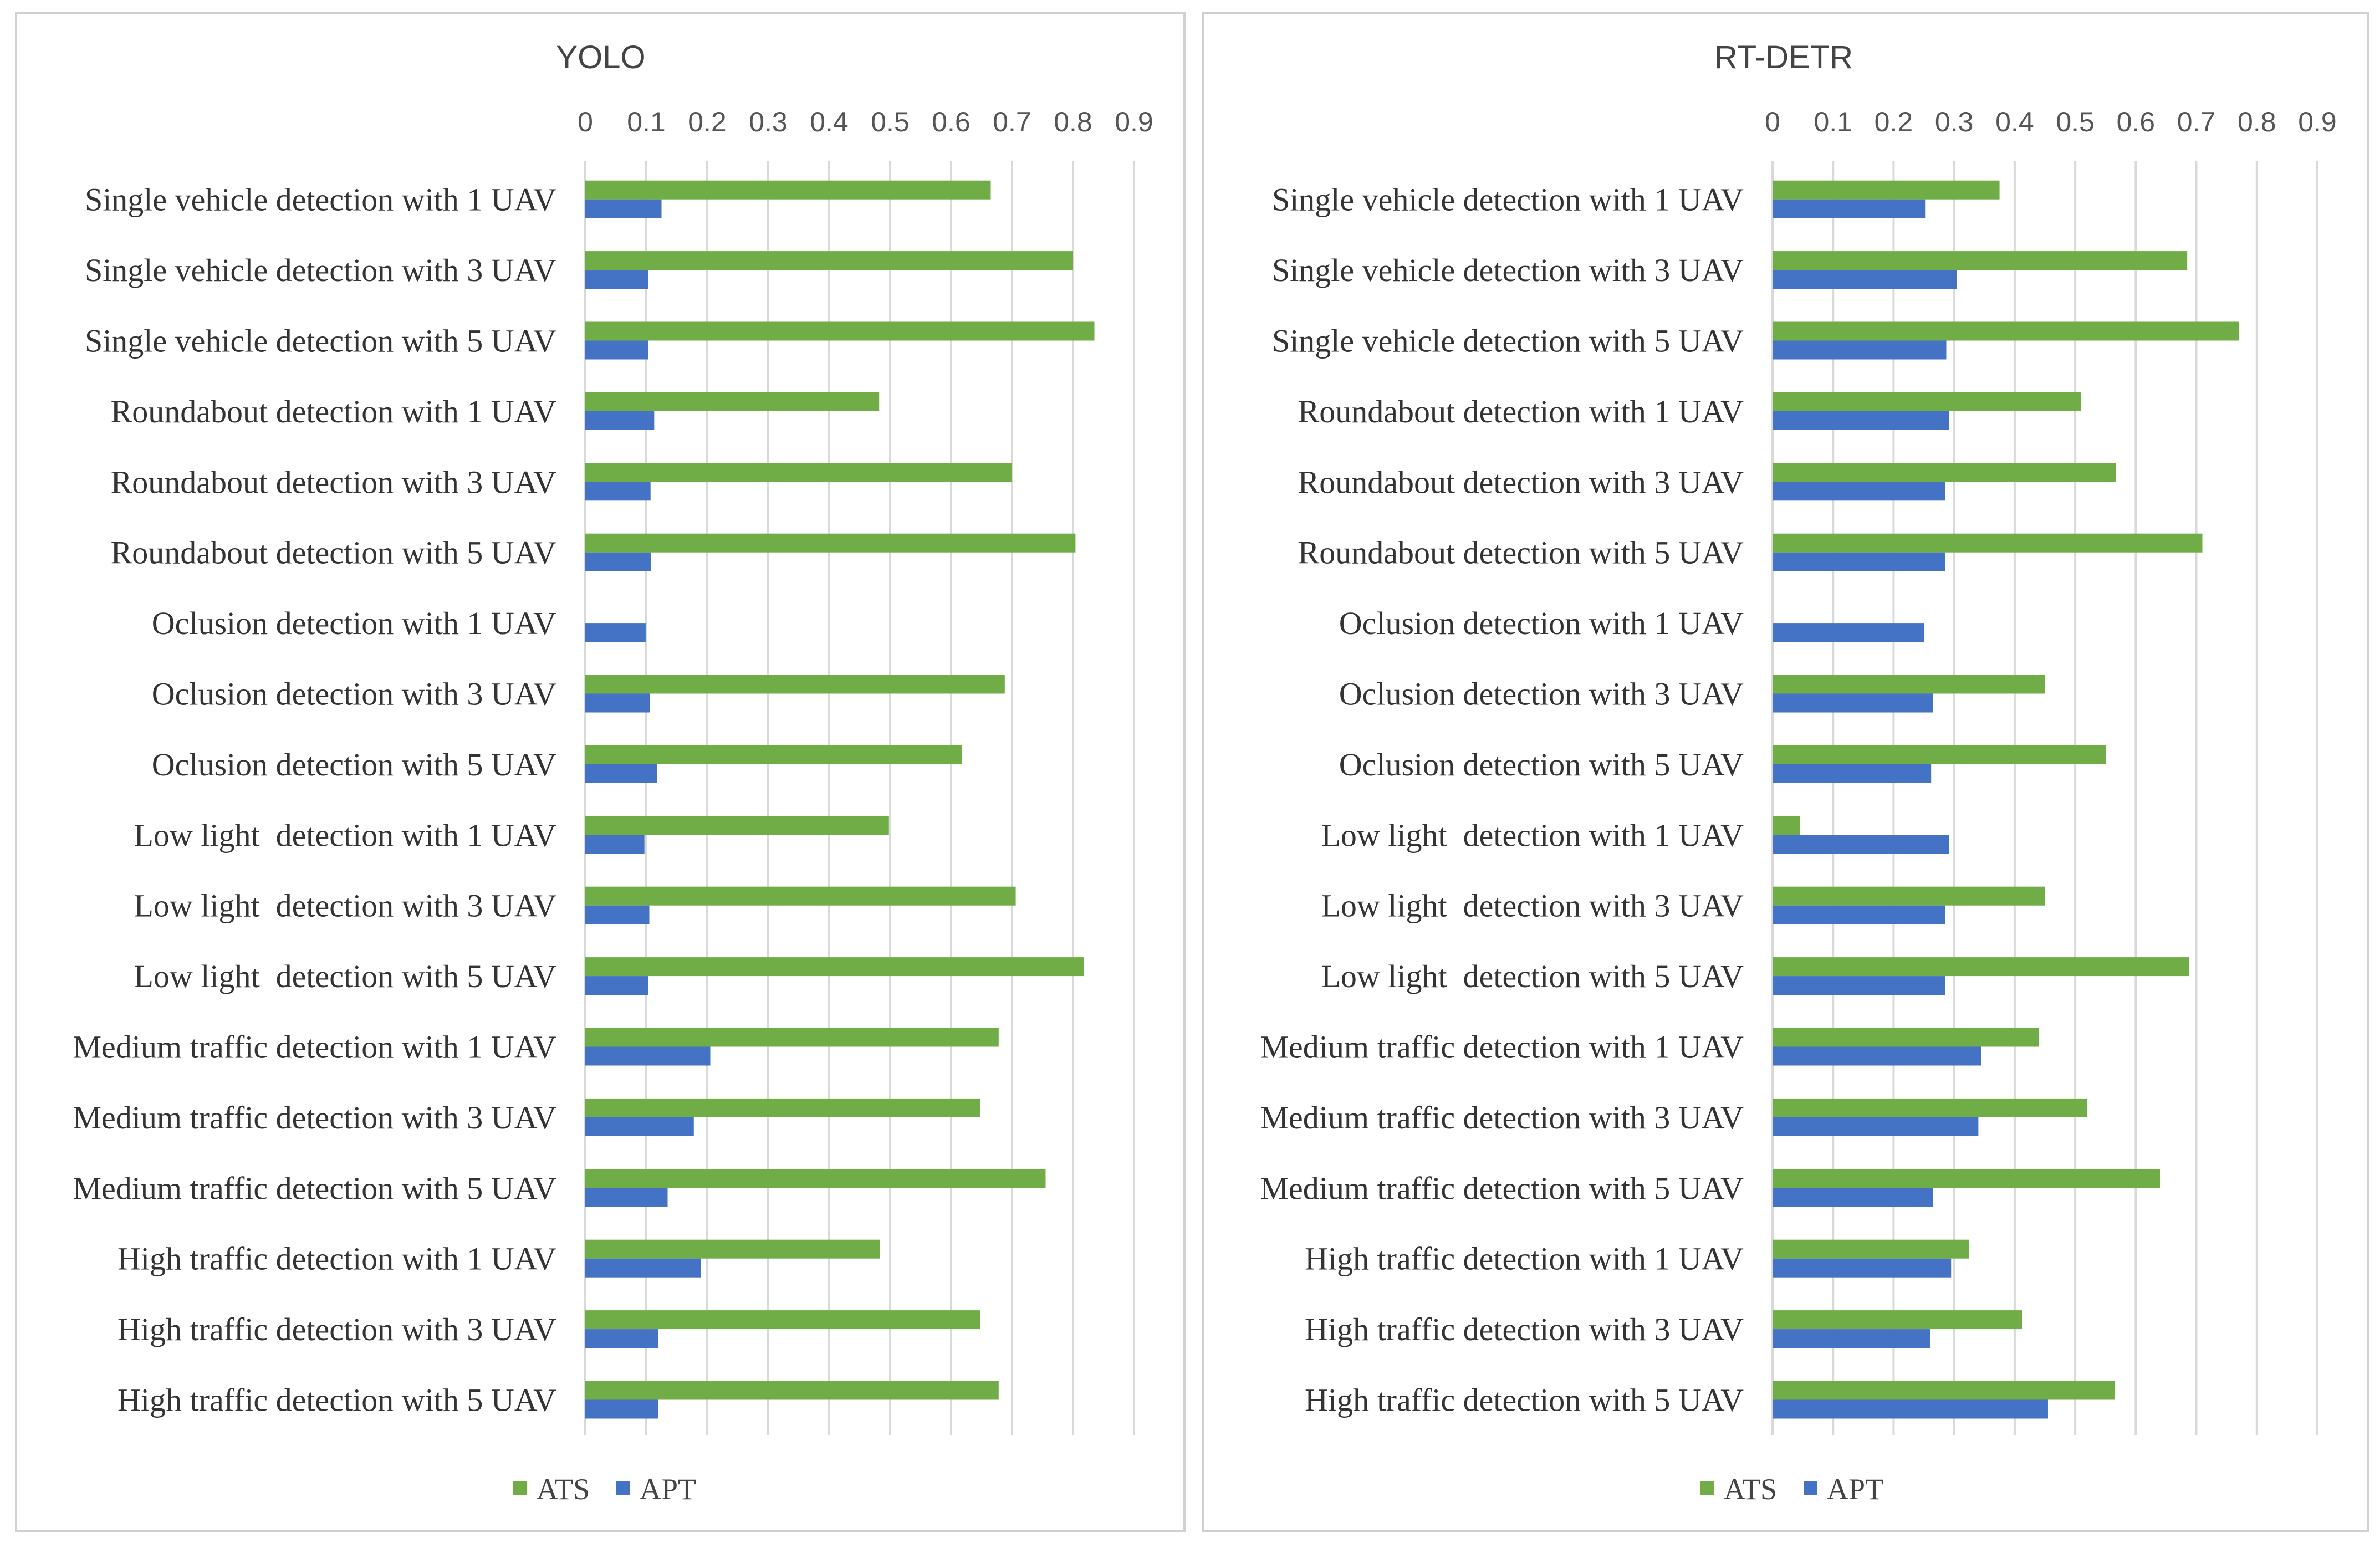 This screenshot has height=1548, width=2380. What do you see at coordinates (345, 835) in the screenshot?
I see `yolo-category-label: Low light detection with 1 UAV` at bounding box center [345, 835].